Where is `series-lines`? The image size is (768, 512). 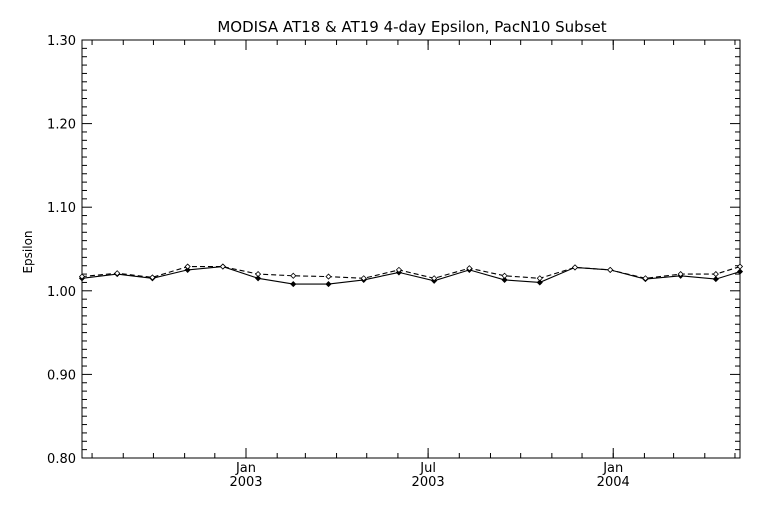 series-lines is located at coordinates (411, 275).